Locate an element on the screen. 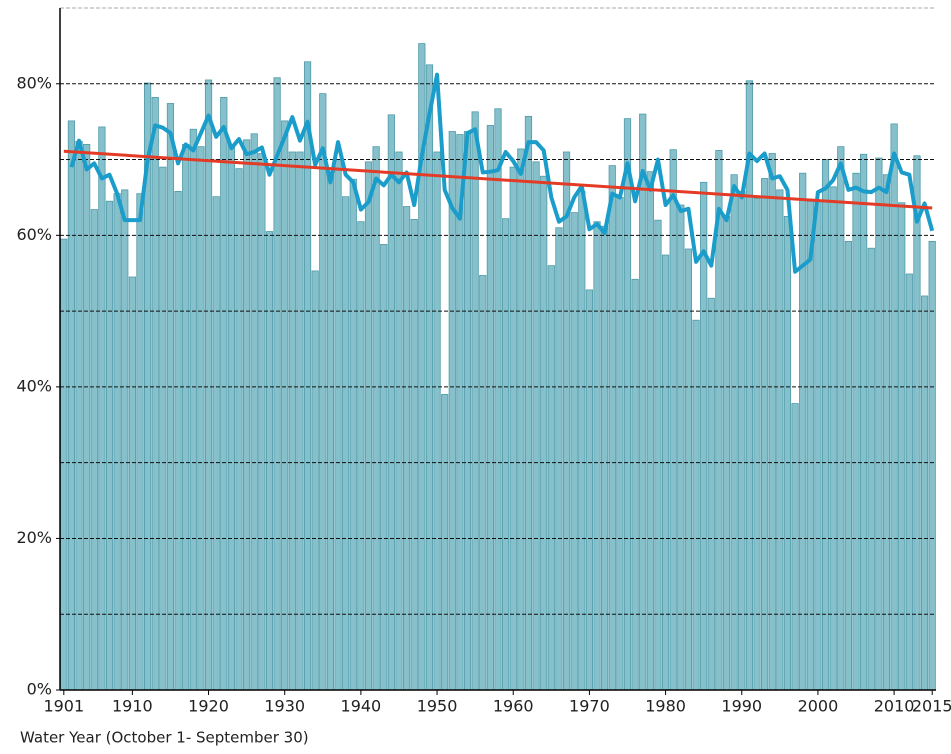 The height and width of the screenshot is (754, 951). x-tick-label: 1910 is located at coordinates (132, 706).